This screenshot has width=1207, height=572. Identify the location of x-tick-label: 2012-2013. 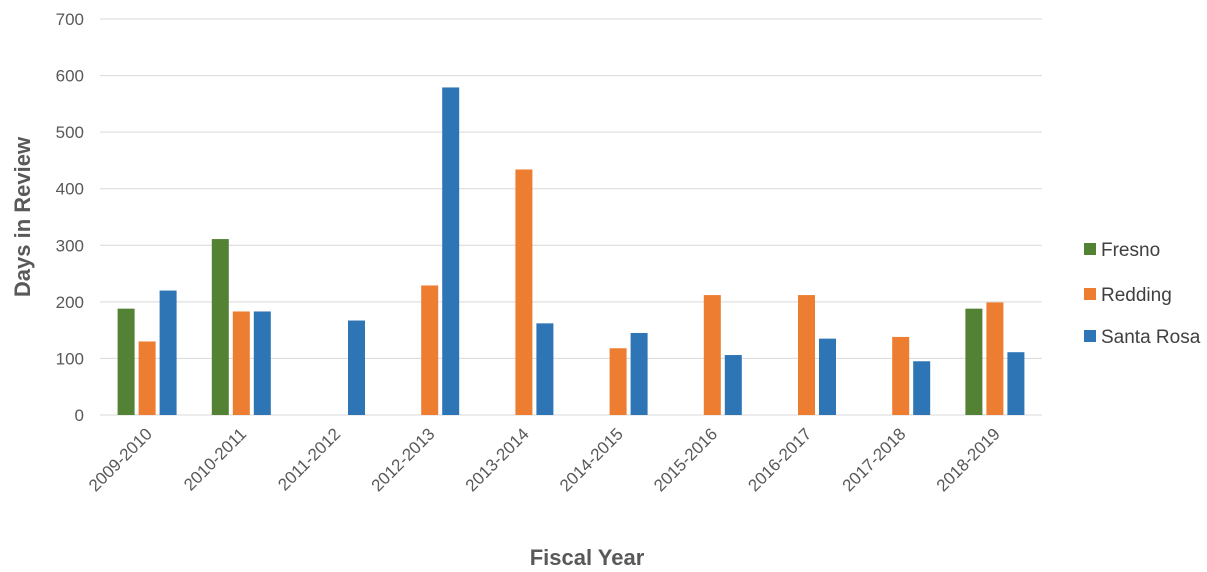
(403, 459).